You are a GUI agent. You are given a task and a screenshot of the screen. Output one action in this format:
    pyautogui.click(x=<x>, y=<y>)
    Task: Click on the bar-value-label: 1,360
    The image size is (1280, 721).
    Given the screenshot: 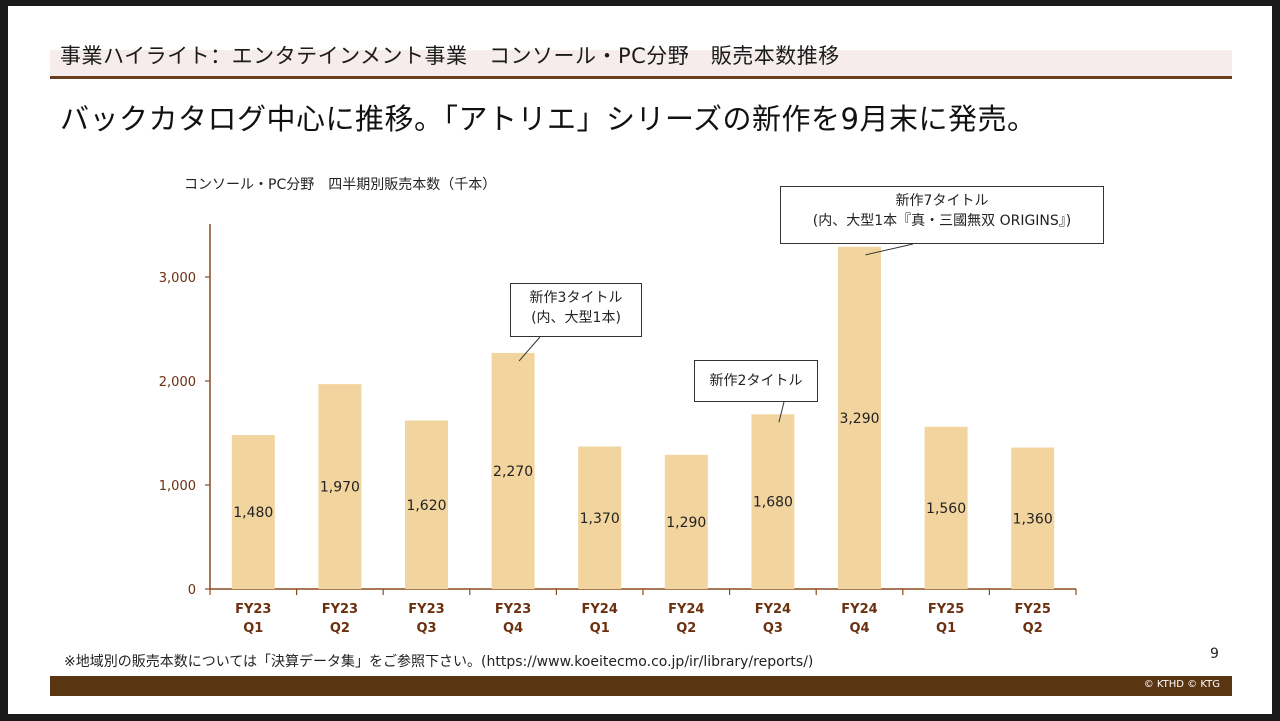 What is the action you would take?
    pyautogui.click(x=1033, y=519)
    